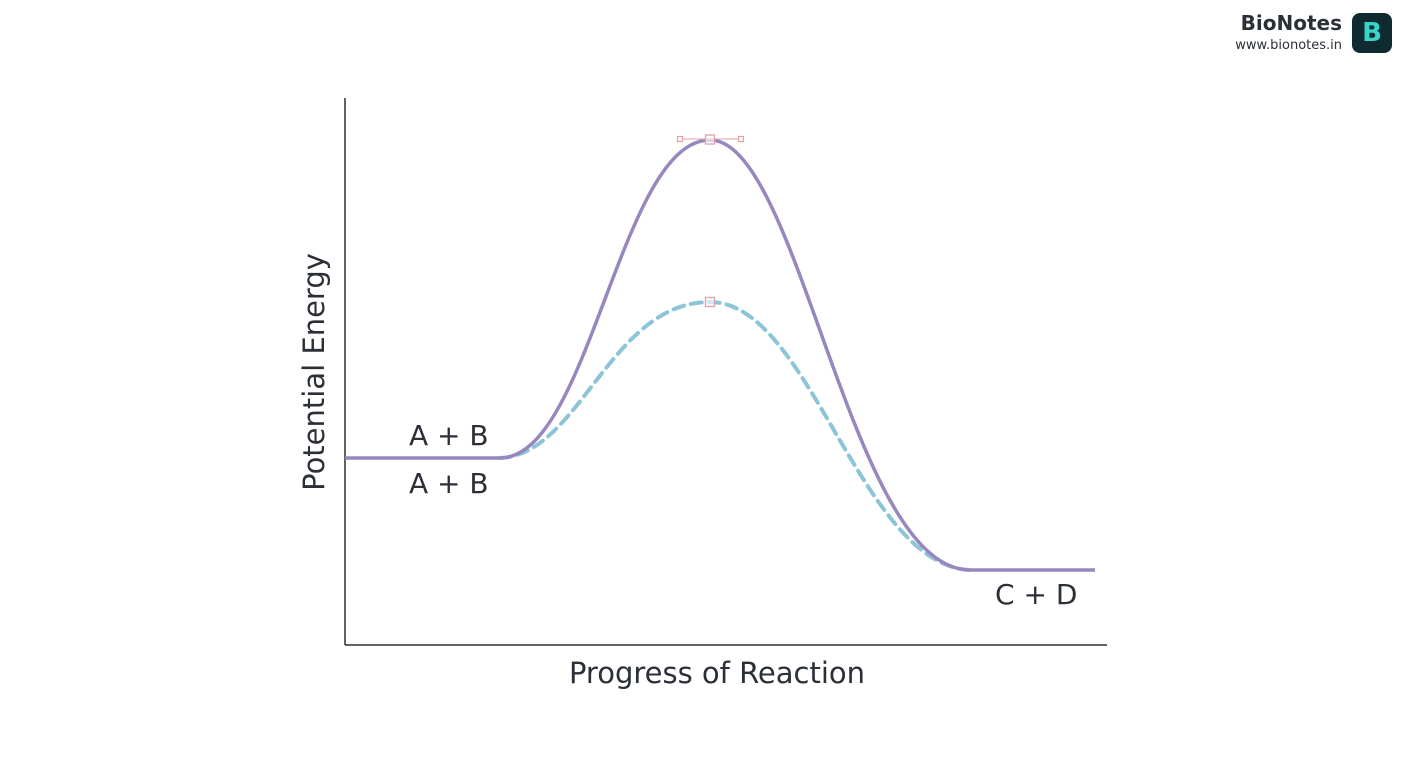 The image size is (1408, 768). What do you see at coordinates (314, 372) in the screenshot?
I see `y-axis-label: Potential Energy` at bounding box center [314, 372].